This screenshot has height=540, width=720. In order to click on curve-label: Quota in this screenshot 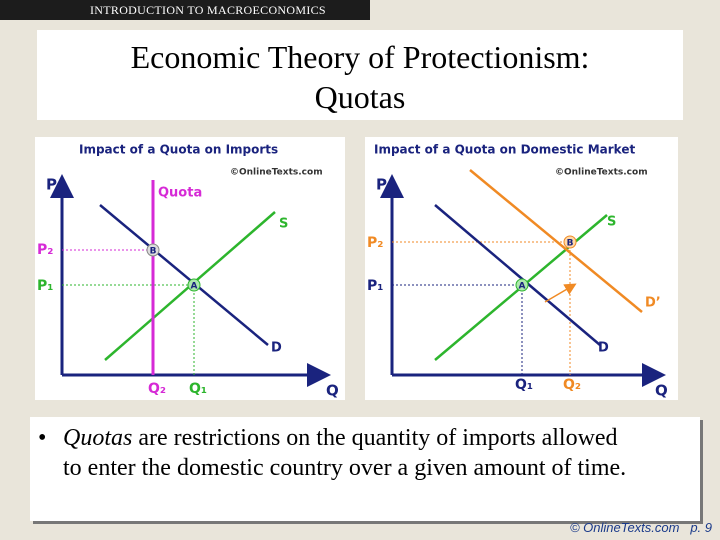, I will do `click(180, 193)`.